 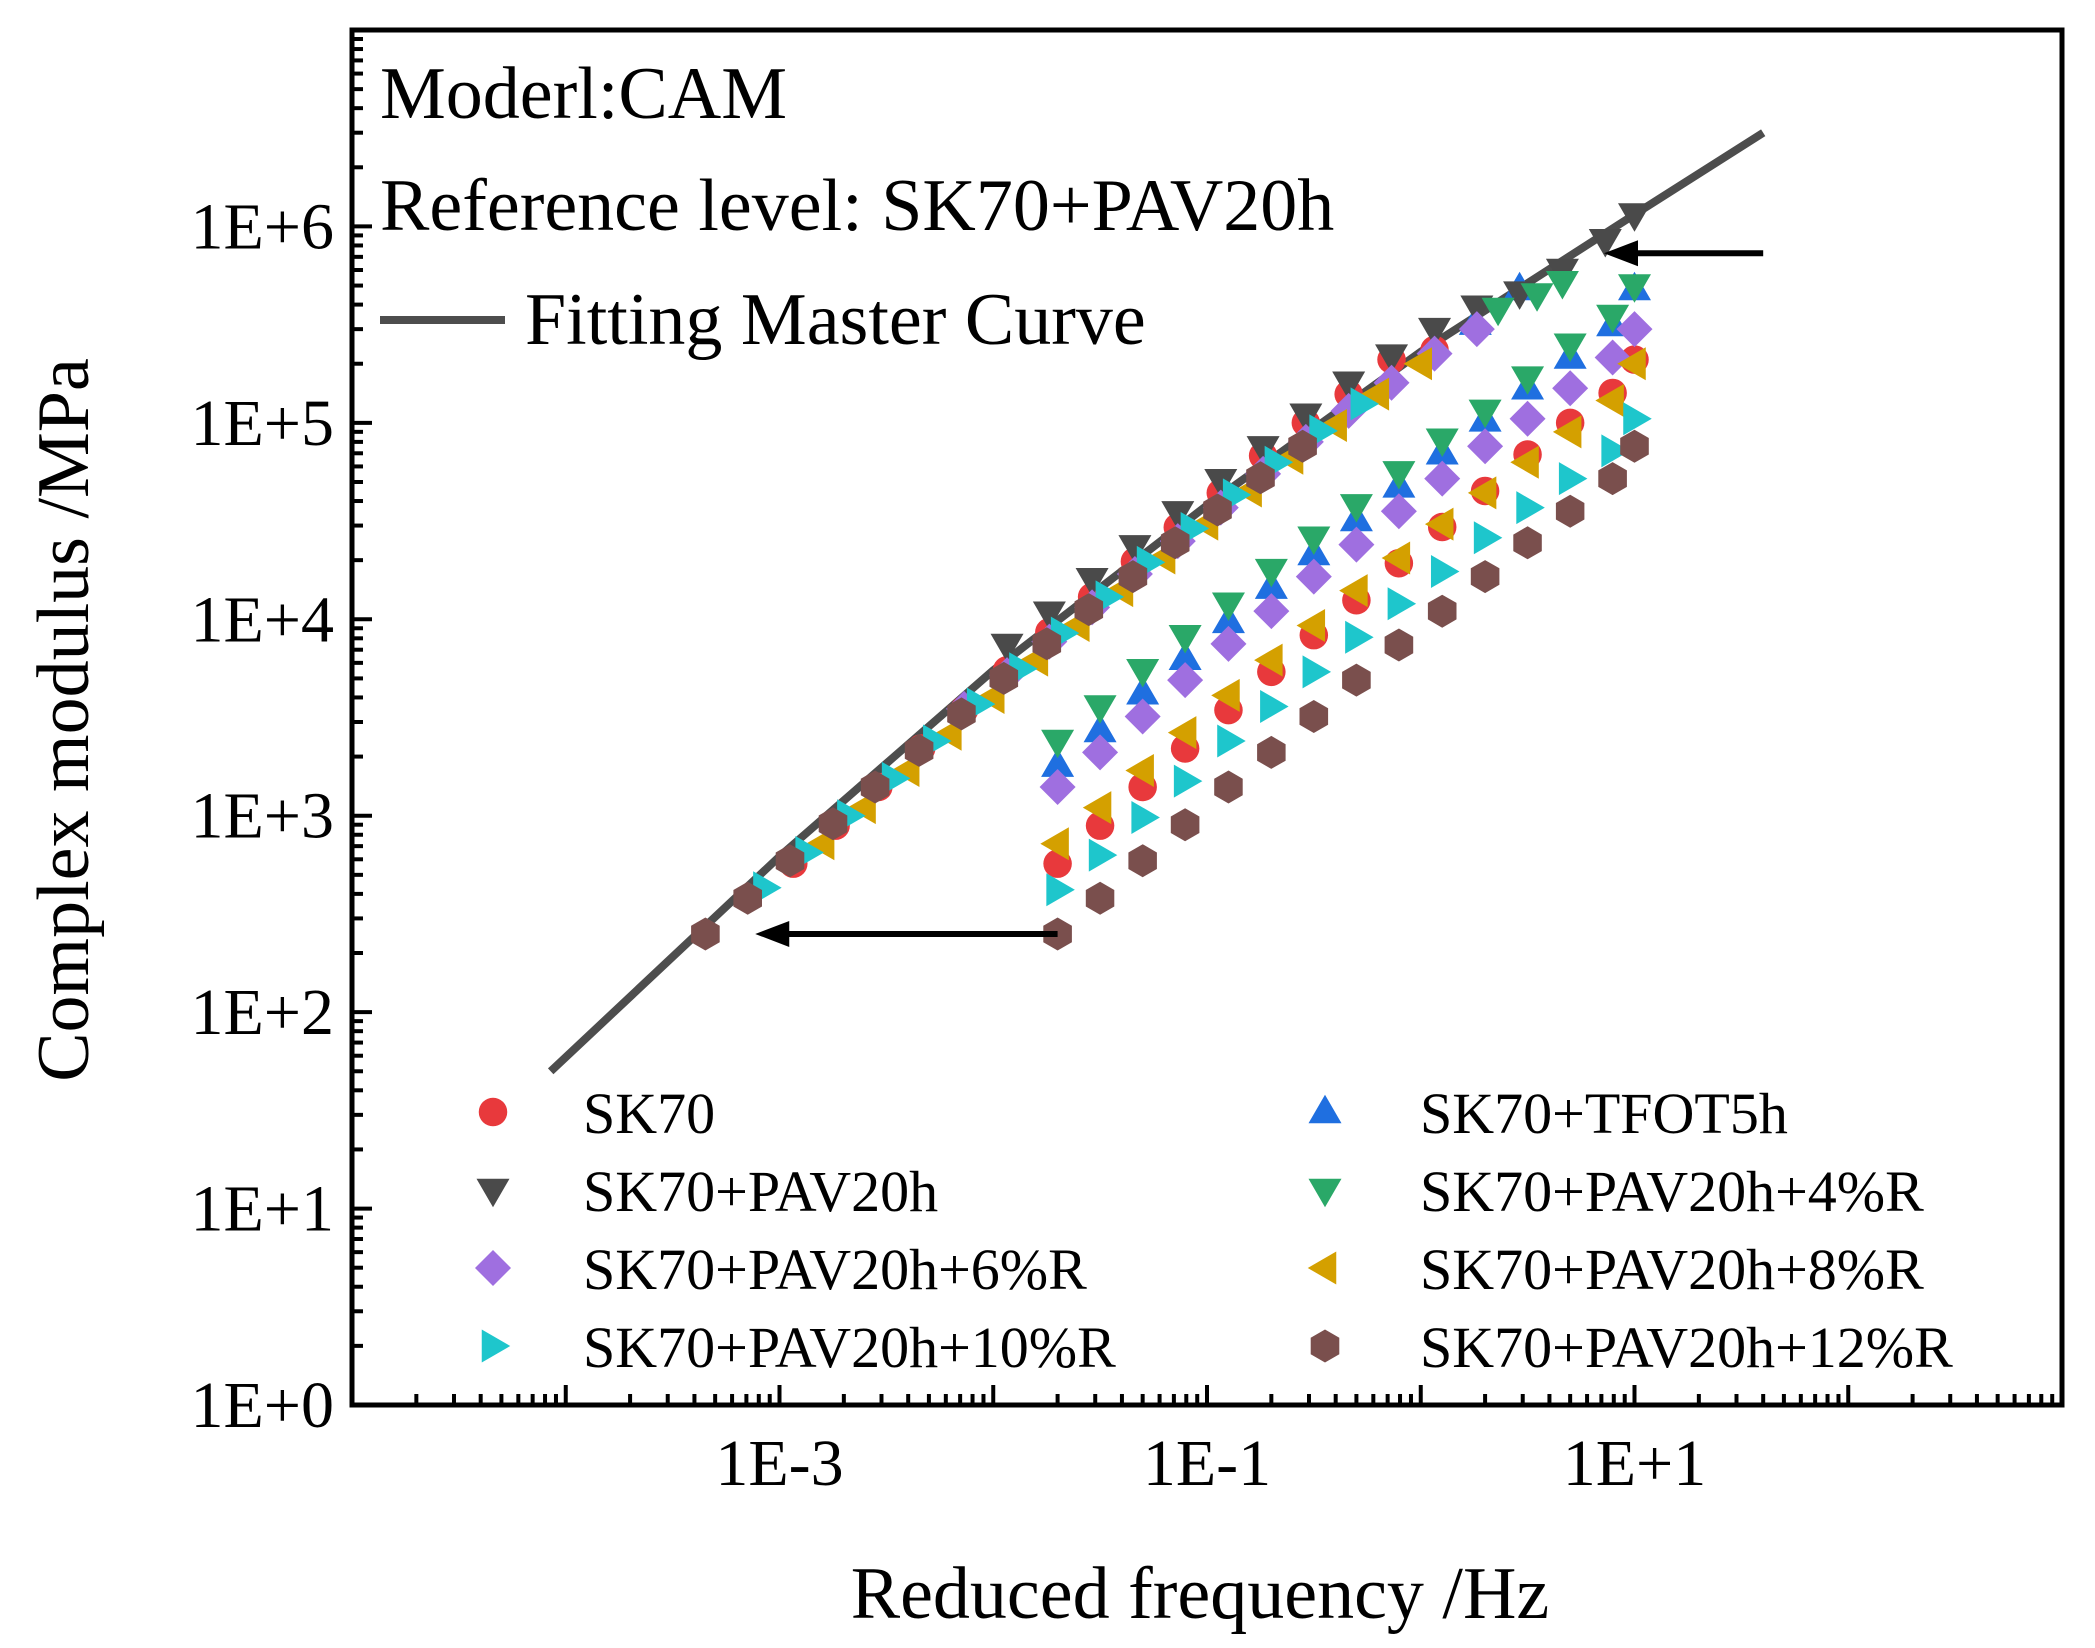 I want to click on y-tick-label: 1E+0, so click(x=262, y=1405).